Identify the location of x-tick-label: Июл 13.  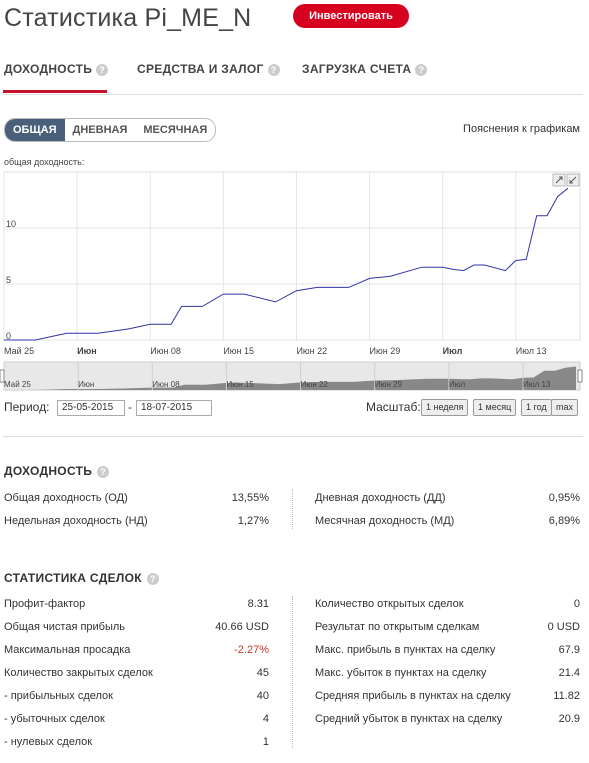
(531, 351).